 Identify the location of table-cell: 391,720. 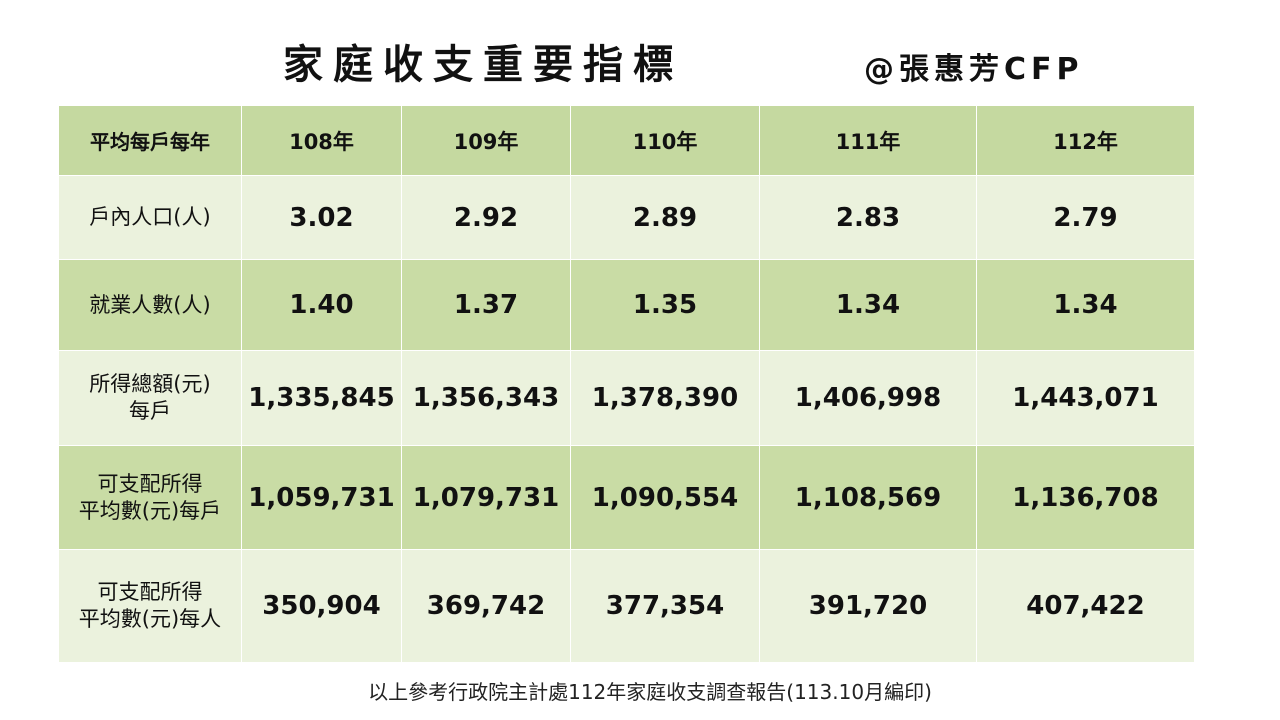
(868, 606).